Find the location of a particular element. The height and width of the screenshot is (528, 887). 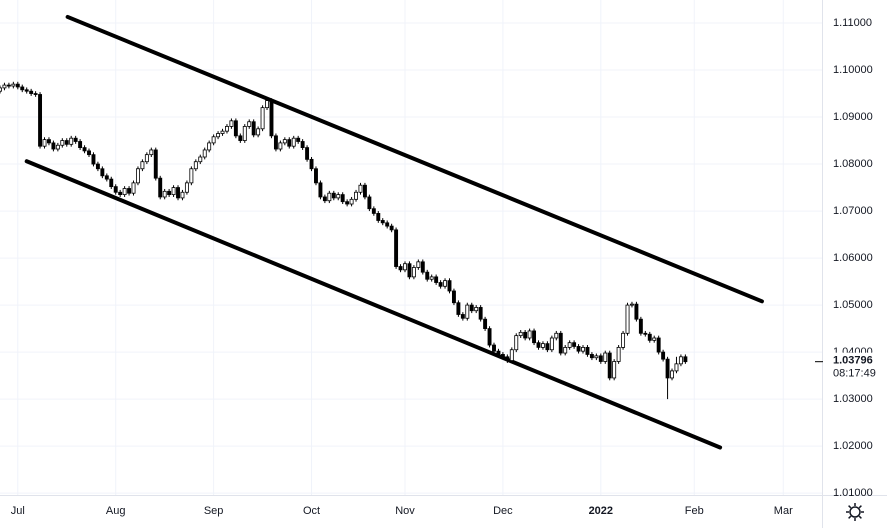

gear-teeth is located at coordinates (855, 512).